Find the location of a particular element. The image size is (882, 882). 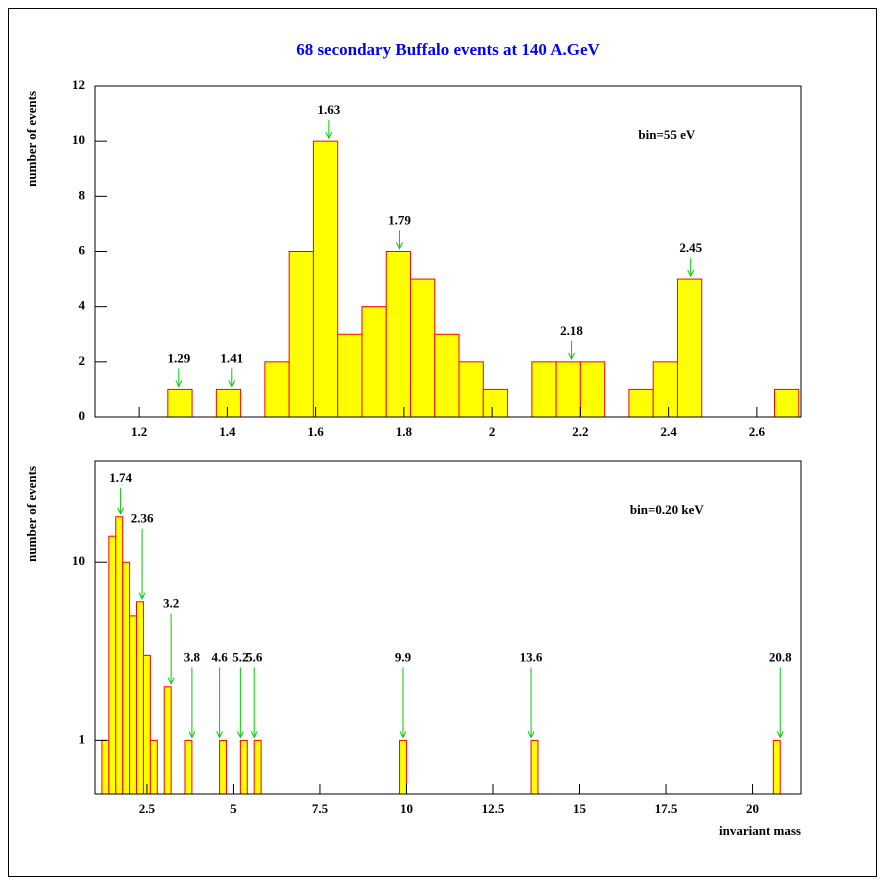

x-tick-label: 1.2 is located at coordinates (139, 431).